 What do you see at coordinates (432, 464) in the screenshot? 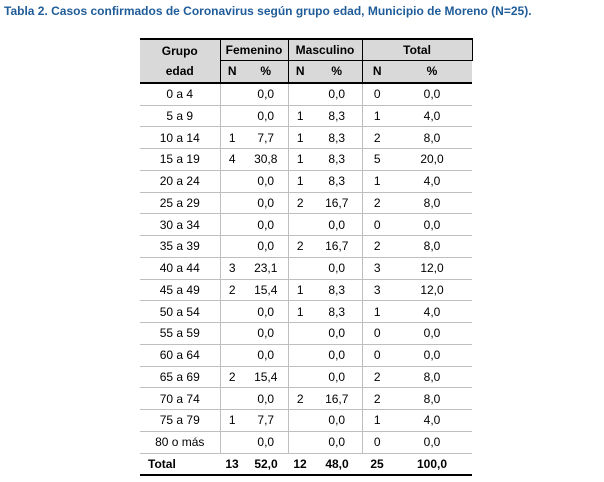
I see `total-t-pct: 100,0` at bounding box center [432, 464].